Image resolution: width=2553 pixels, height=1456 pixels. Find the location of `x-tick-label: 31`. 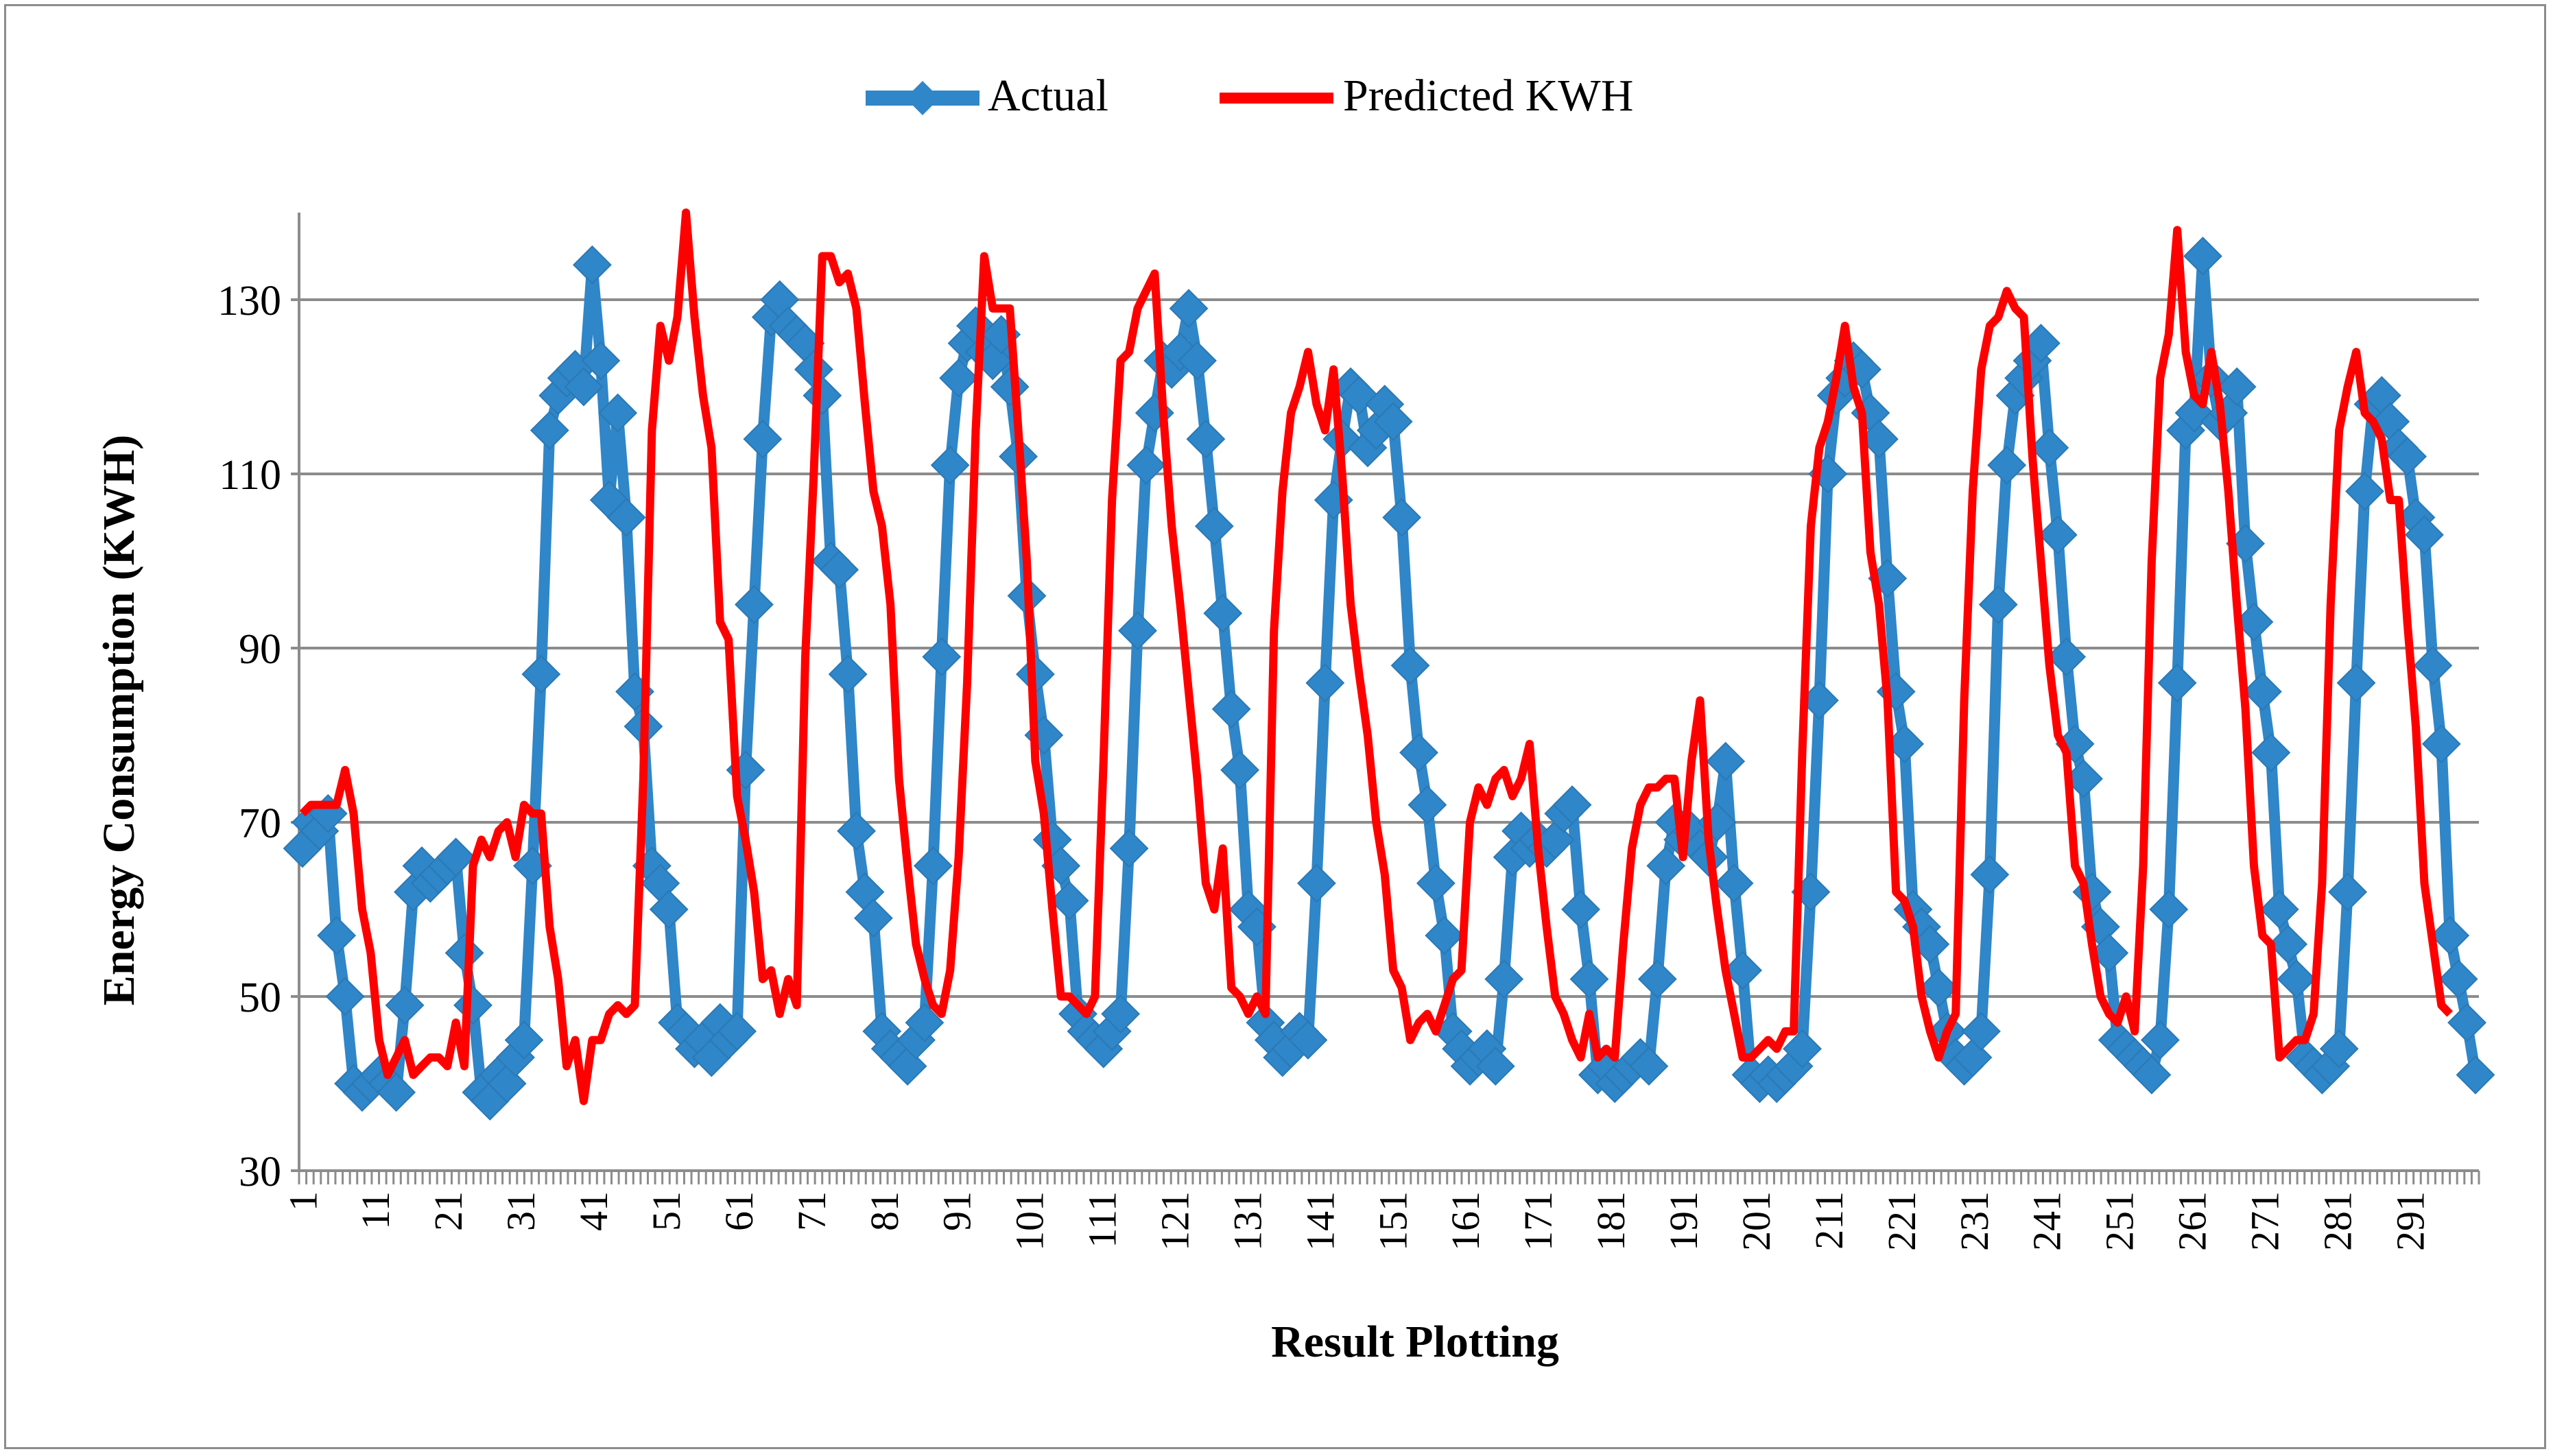

x-tick-label: 31 is located at coordinates (521, 1211).